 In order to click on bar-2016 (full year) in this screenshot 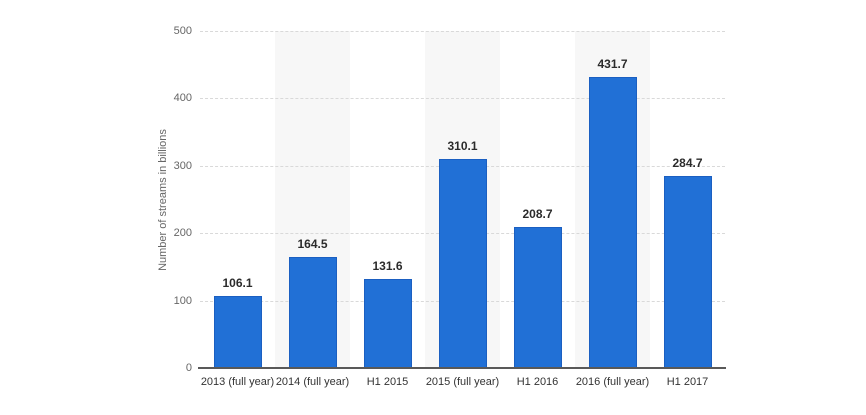, I will do `click(612, 222)`.